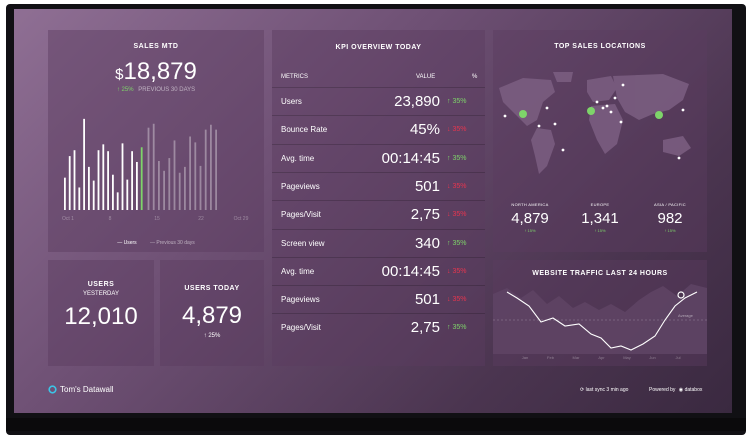  What do you see at coordinates (600, 273) in the screenshot?
I see `traffic-title: WEBSITE TRAFFIC LAST 24 HOURS` at bounding box center [600, 273].